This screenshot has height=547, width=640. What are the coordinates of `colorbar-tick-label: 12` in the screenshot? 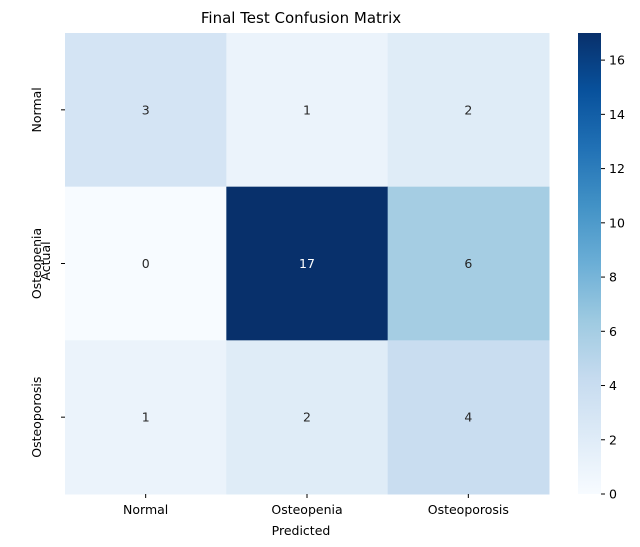 It's located at (617, 168).